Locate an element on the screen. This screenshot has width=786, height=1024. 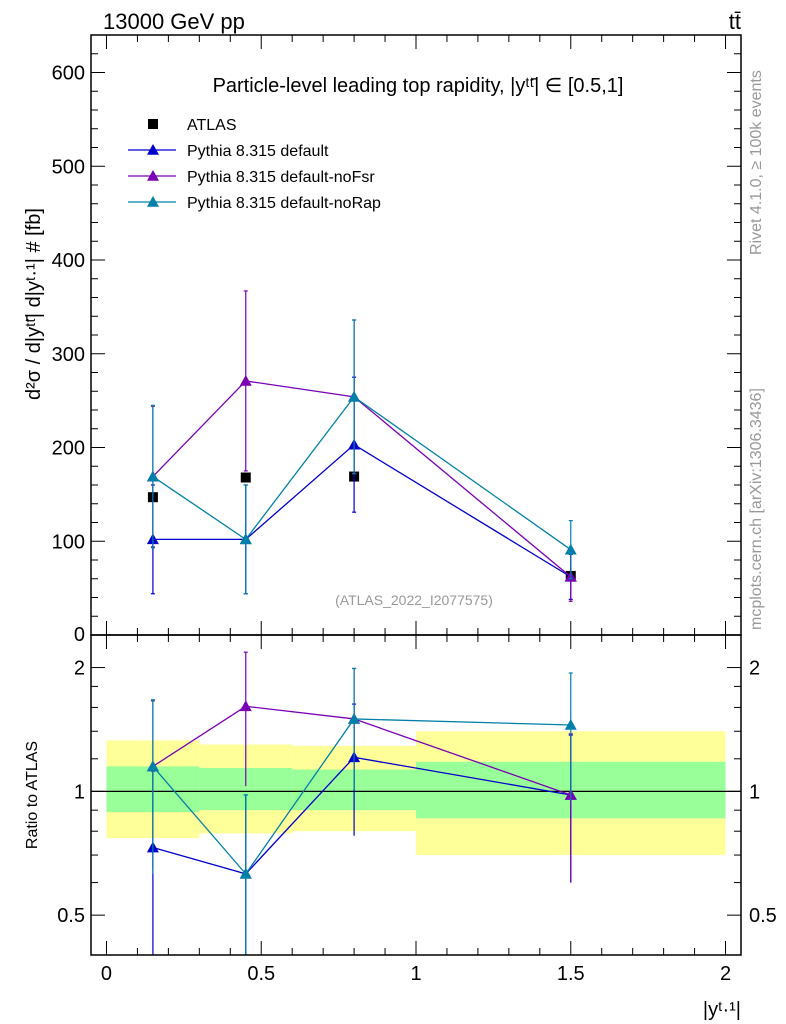
ratio-y-label: Ratio to ATLAS is located at coordinates (32, 795).